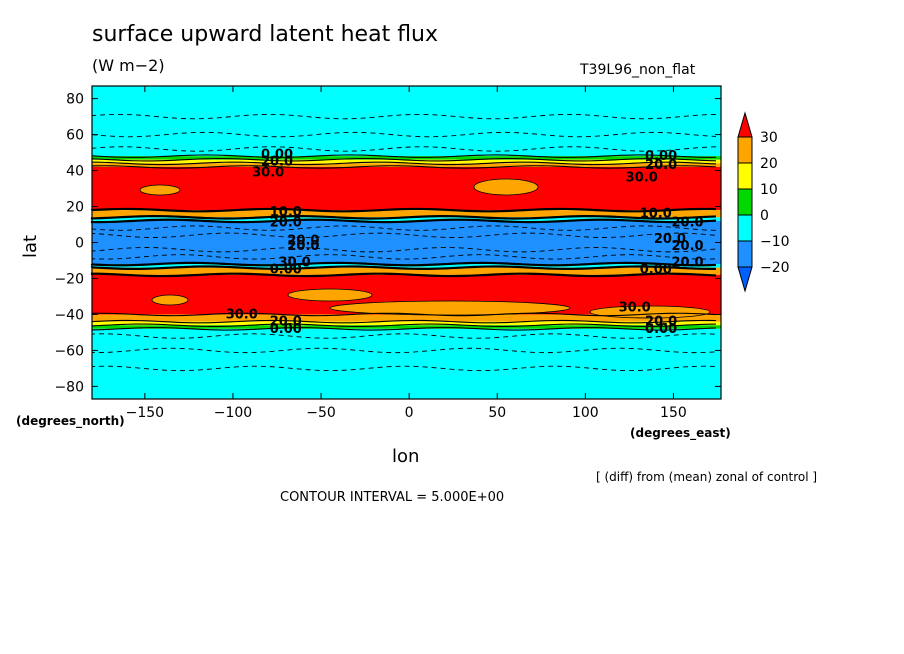  I want to click on x-axis-label: lon, so click(406, 456).